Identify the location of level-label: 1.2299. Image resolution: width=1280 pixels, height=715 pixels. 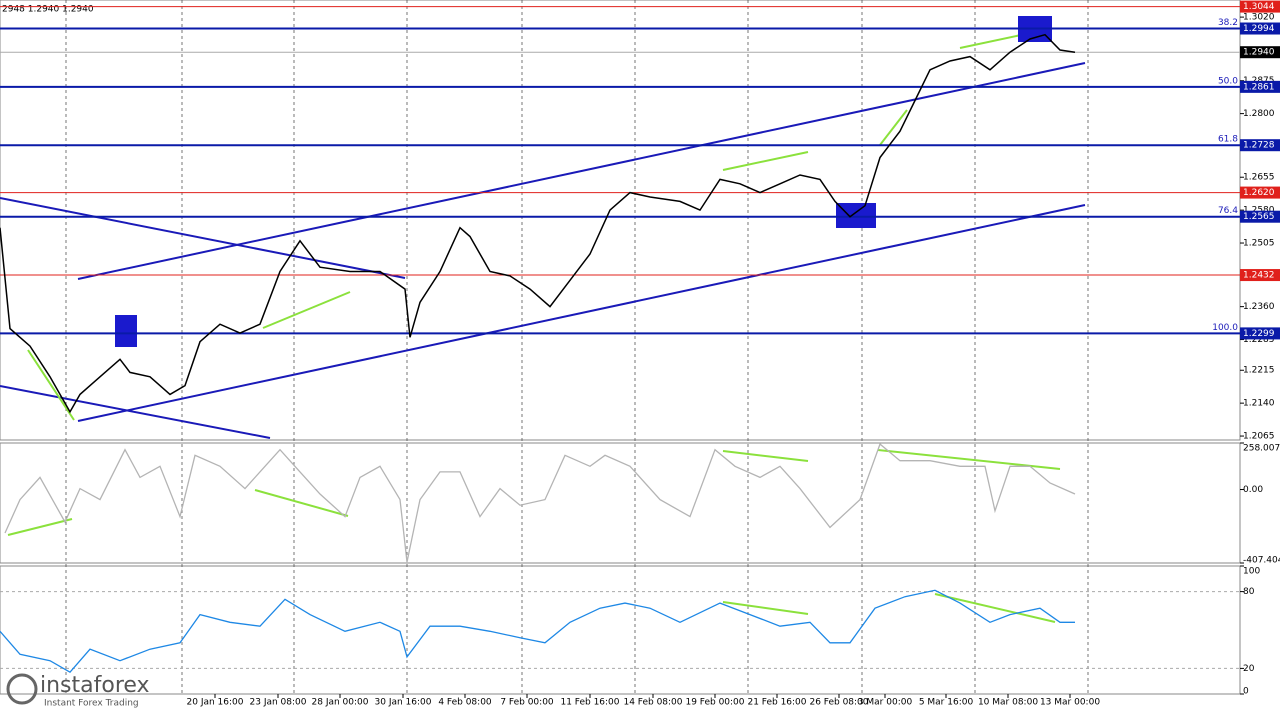
(1259, 334).